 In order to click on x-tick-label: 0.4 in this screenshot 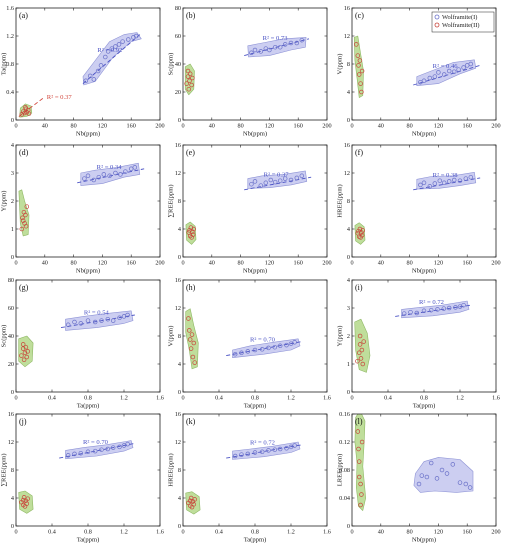, I will do `click(219, 398)`.